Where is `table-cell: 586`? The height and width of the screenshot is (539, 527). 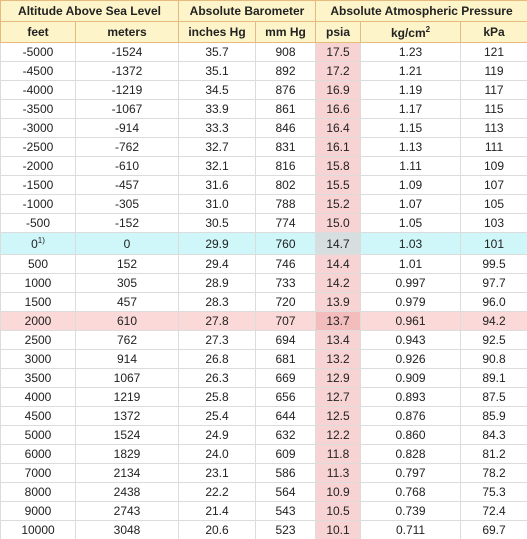
table-cell: 586 is located at coordinates (285, 473).